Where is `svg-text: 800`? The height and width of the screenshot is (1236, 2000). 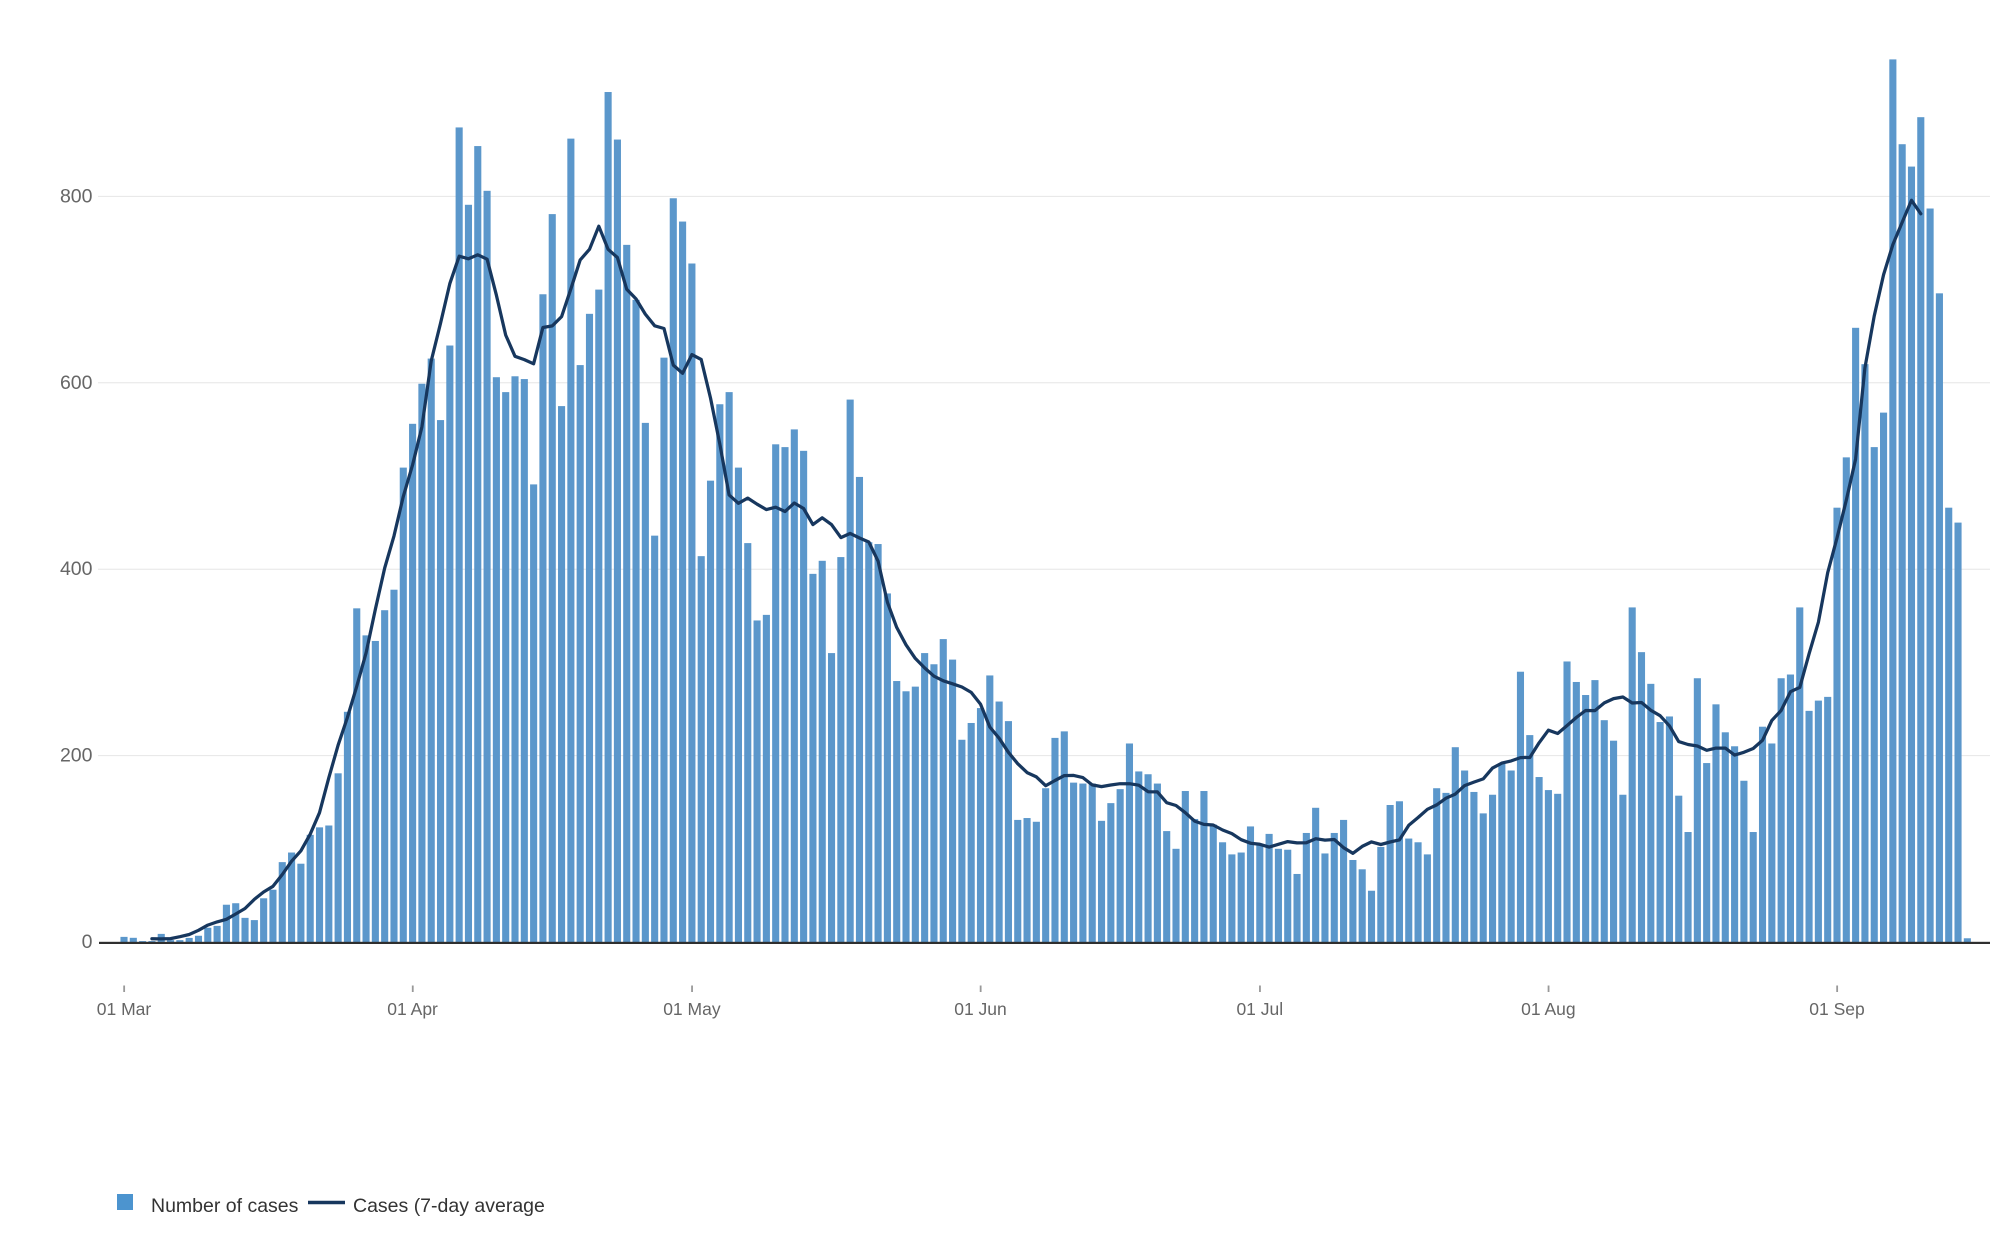
svg-text: 800 is located at coordinates (76, 196).